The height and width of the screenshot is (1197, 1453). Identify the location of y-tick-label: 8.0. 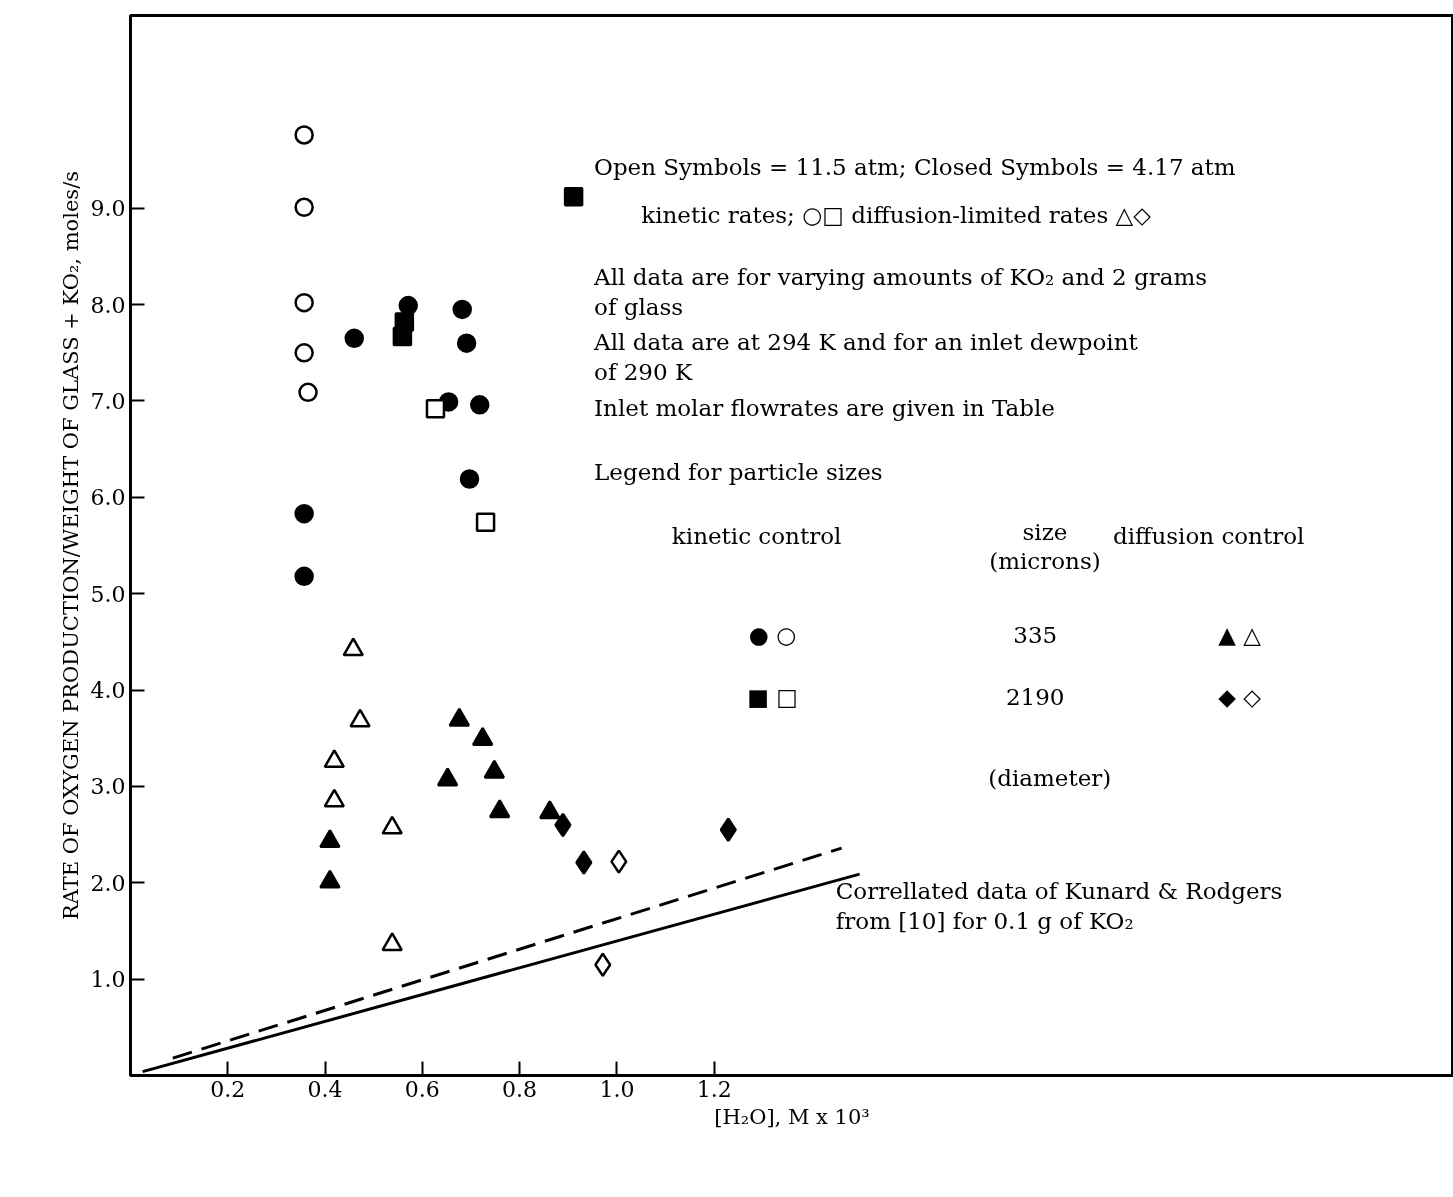
(108, 305).